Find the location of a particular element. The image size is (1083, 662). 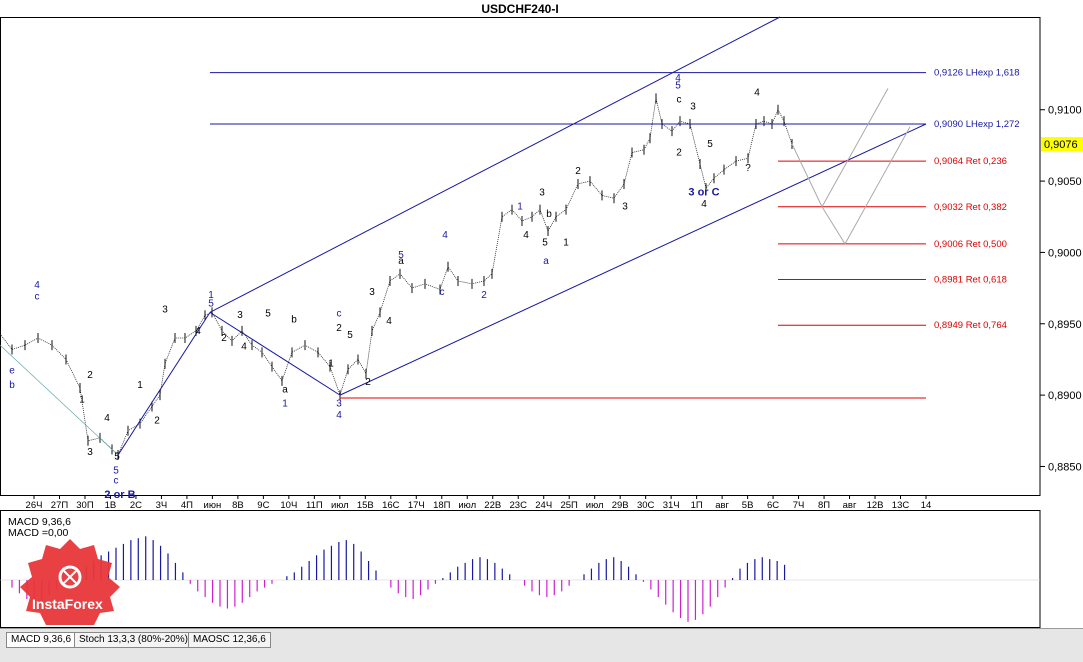

current-price-box is located at coordinates (1062, 143).